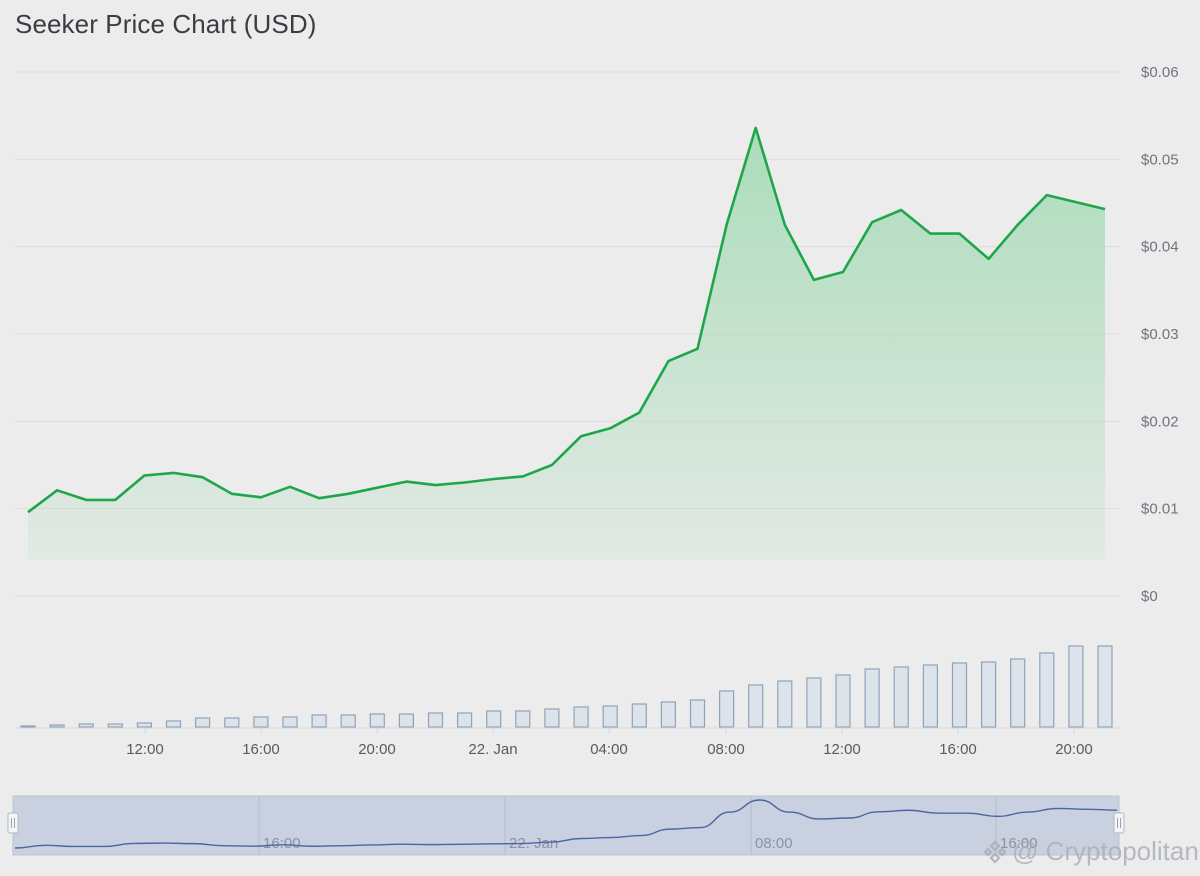 The image size is (1200, 876). What do you see at coordinates (1160, 509) in the screenshot?
I see `y-axis-label: $0.01` at bounding box center [1160, 509].